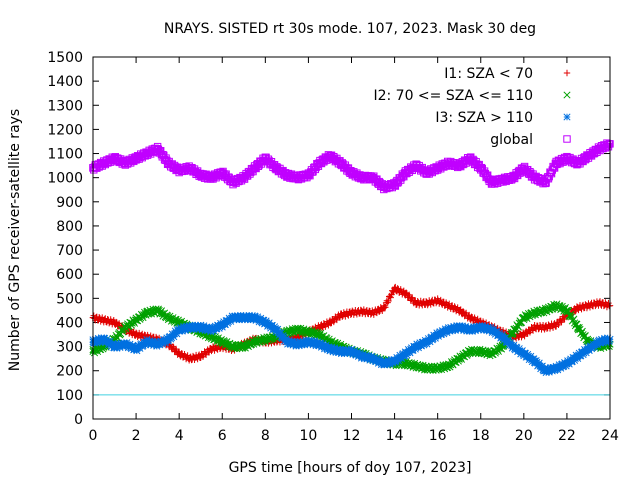  What do you see at coordinates (69, 203) in the screenshot?
I see `y-tick-label: 900` at bounding box center [69, 203].